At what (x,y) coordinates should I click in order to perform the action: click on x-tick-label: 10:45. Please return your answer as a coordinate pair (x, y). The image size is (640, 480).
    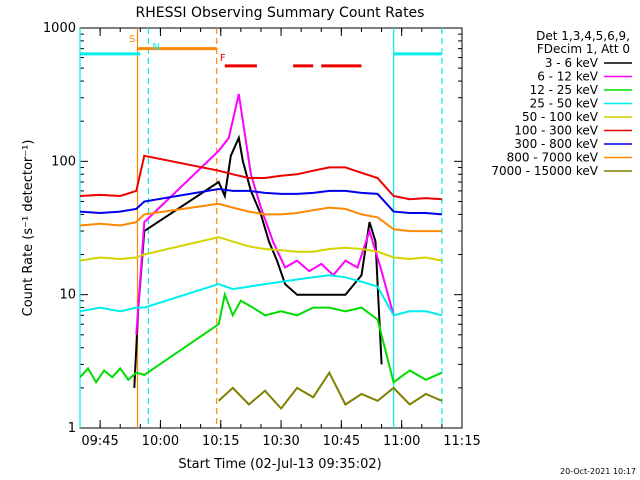
    Looking at the image, I should click on (341, 441).